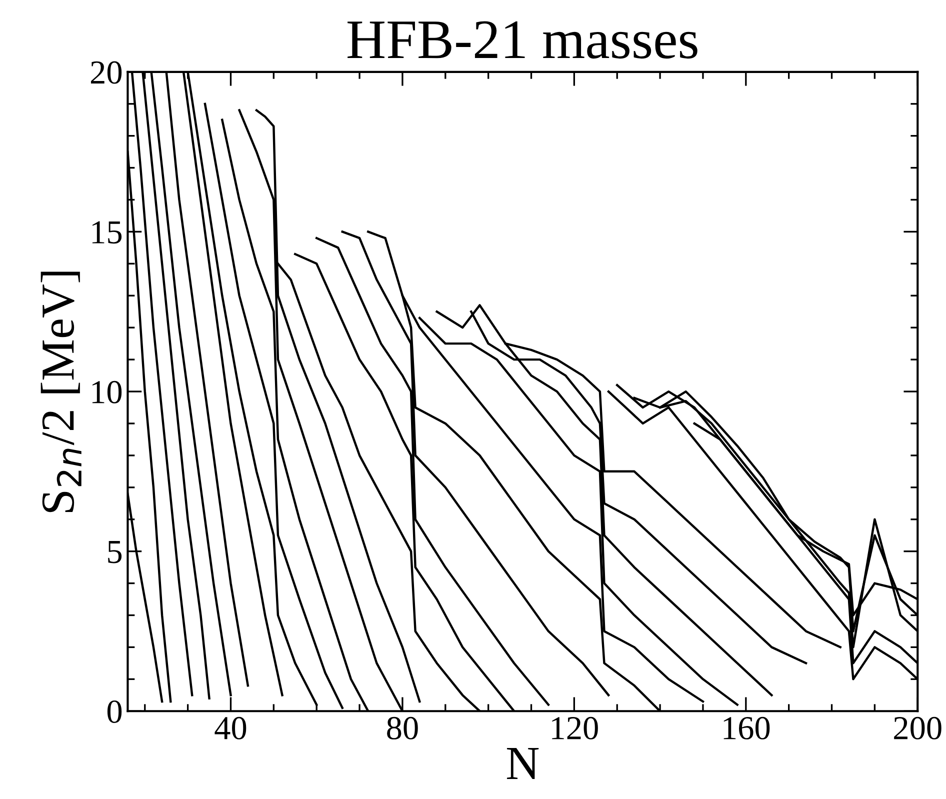 This screenshot has width=946, height=799. I want to click on x-tick-label: 40, so click(230, 728).